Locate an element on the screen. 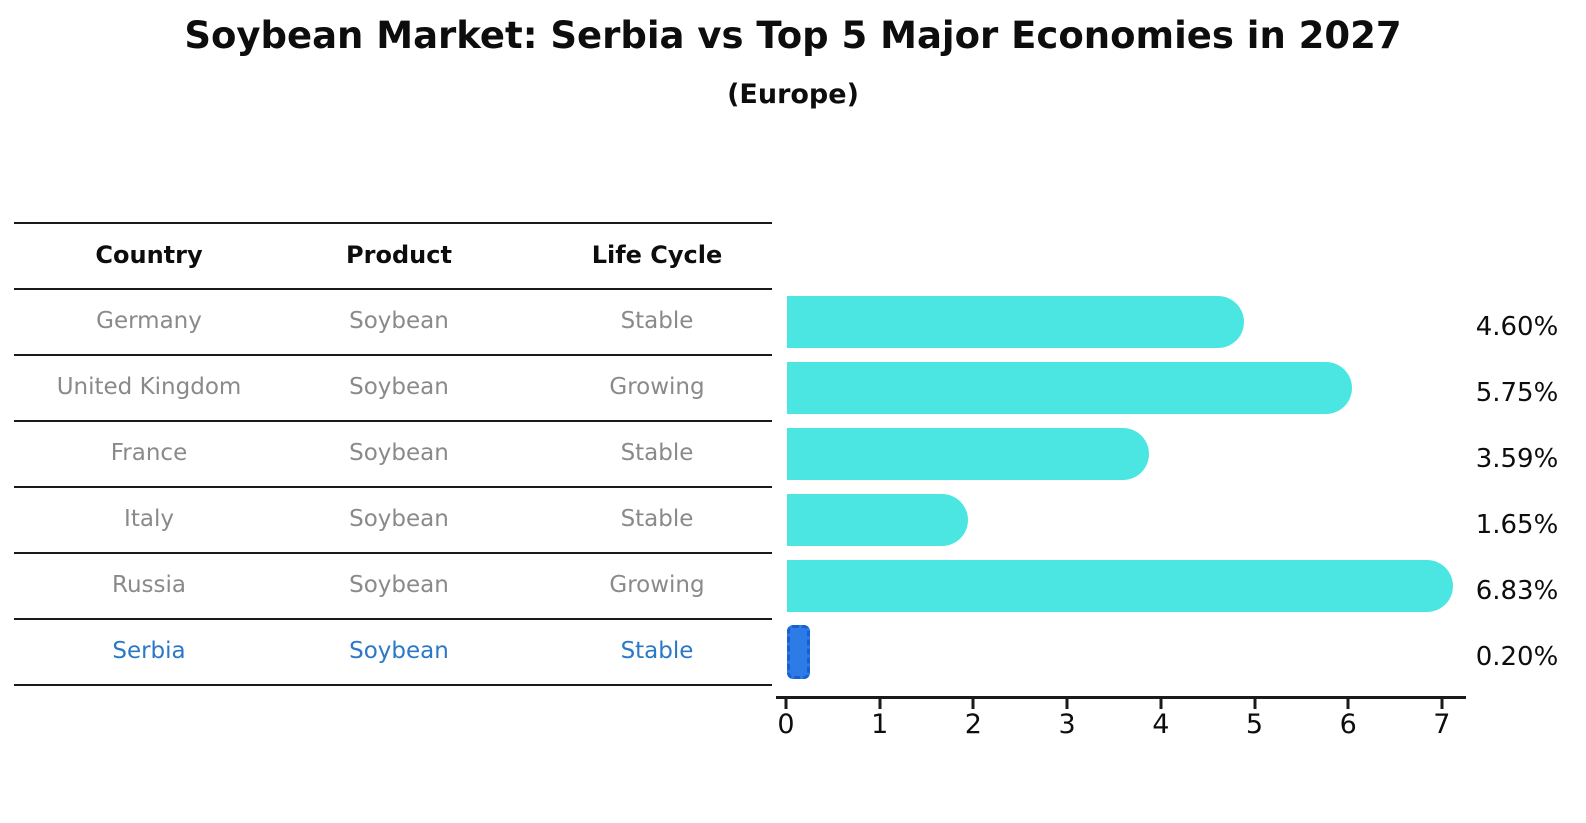  table-row-united-kingdom: United Kingdom Soybean Growing is located at coordinates (387, 387).